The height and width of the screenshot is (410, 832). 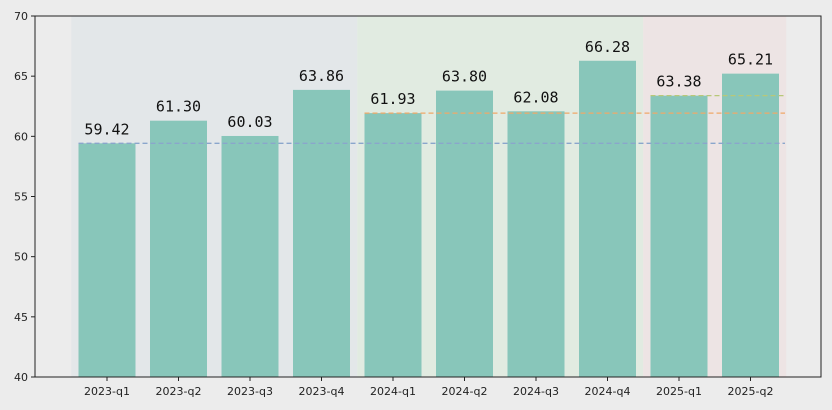 What do you see at coordinates (250, 256) in the screenshot?
I see `bar-2023-q3` at bounding box center [250, 256].